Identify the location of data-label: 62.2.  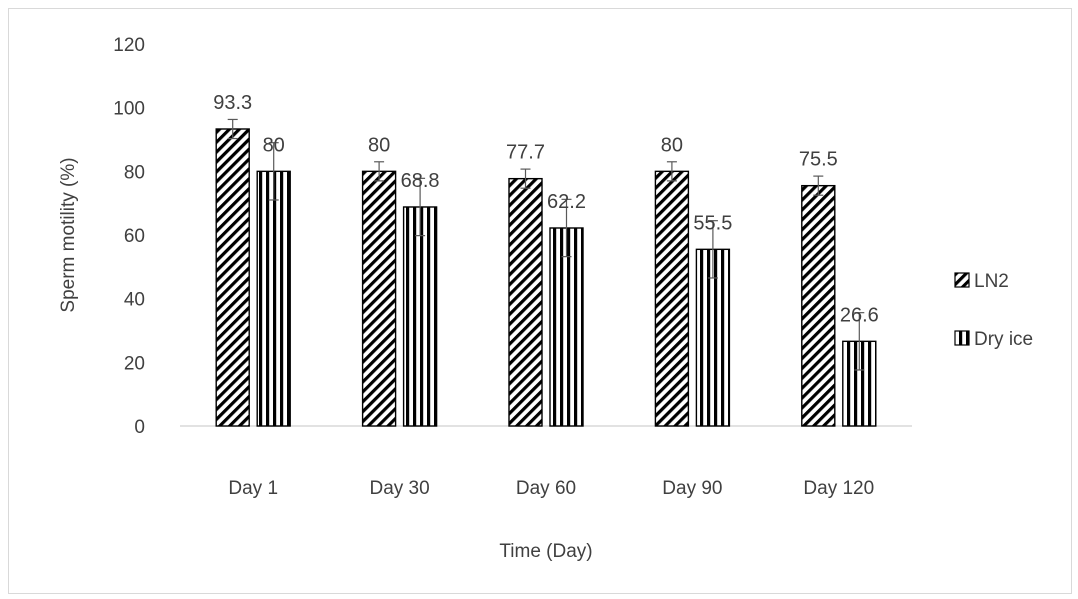
(566, 202).